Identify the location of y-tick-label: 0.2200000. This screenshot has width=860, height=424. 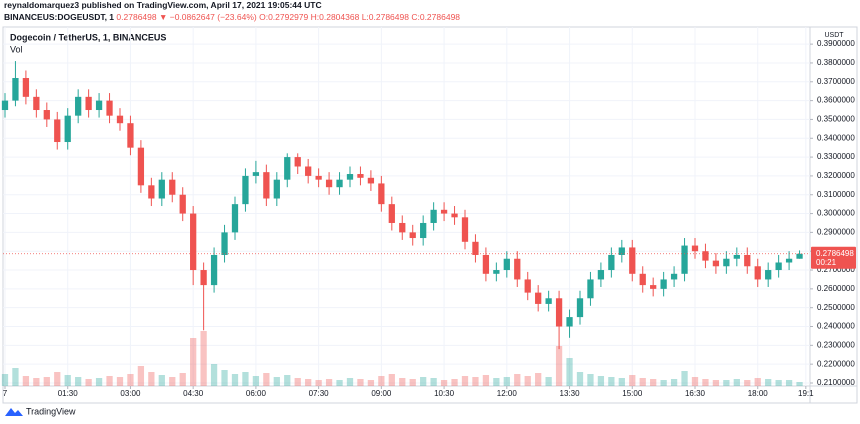
(836, 363).